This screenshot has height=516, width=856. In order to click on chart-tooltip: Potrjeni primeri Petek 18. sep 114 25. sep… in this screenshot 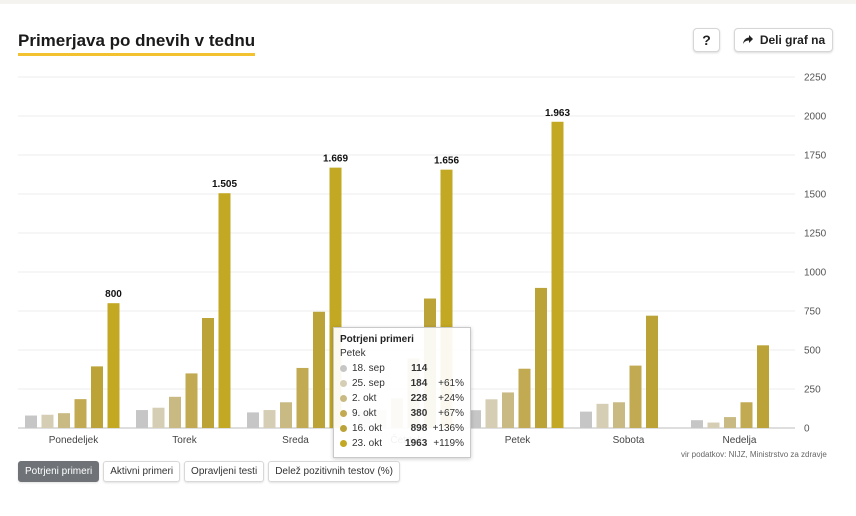, I will do `click(402, 392)`.